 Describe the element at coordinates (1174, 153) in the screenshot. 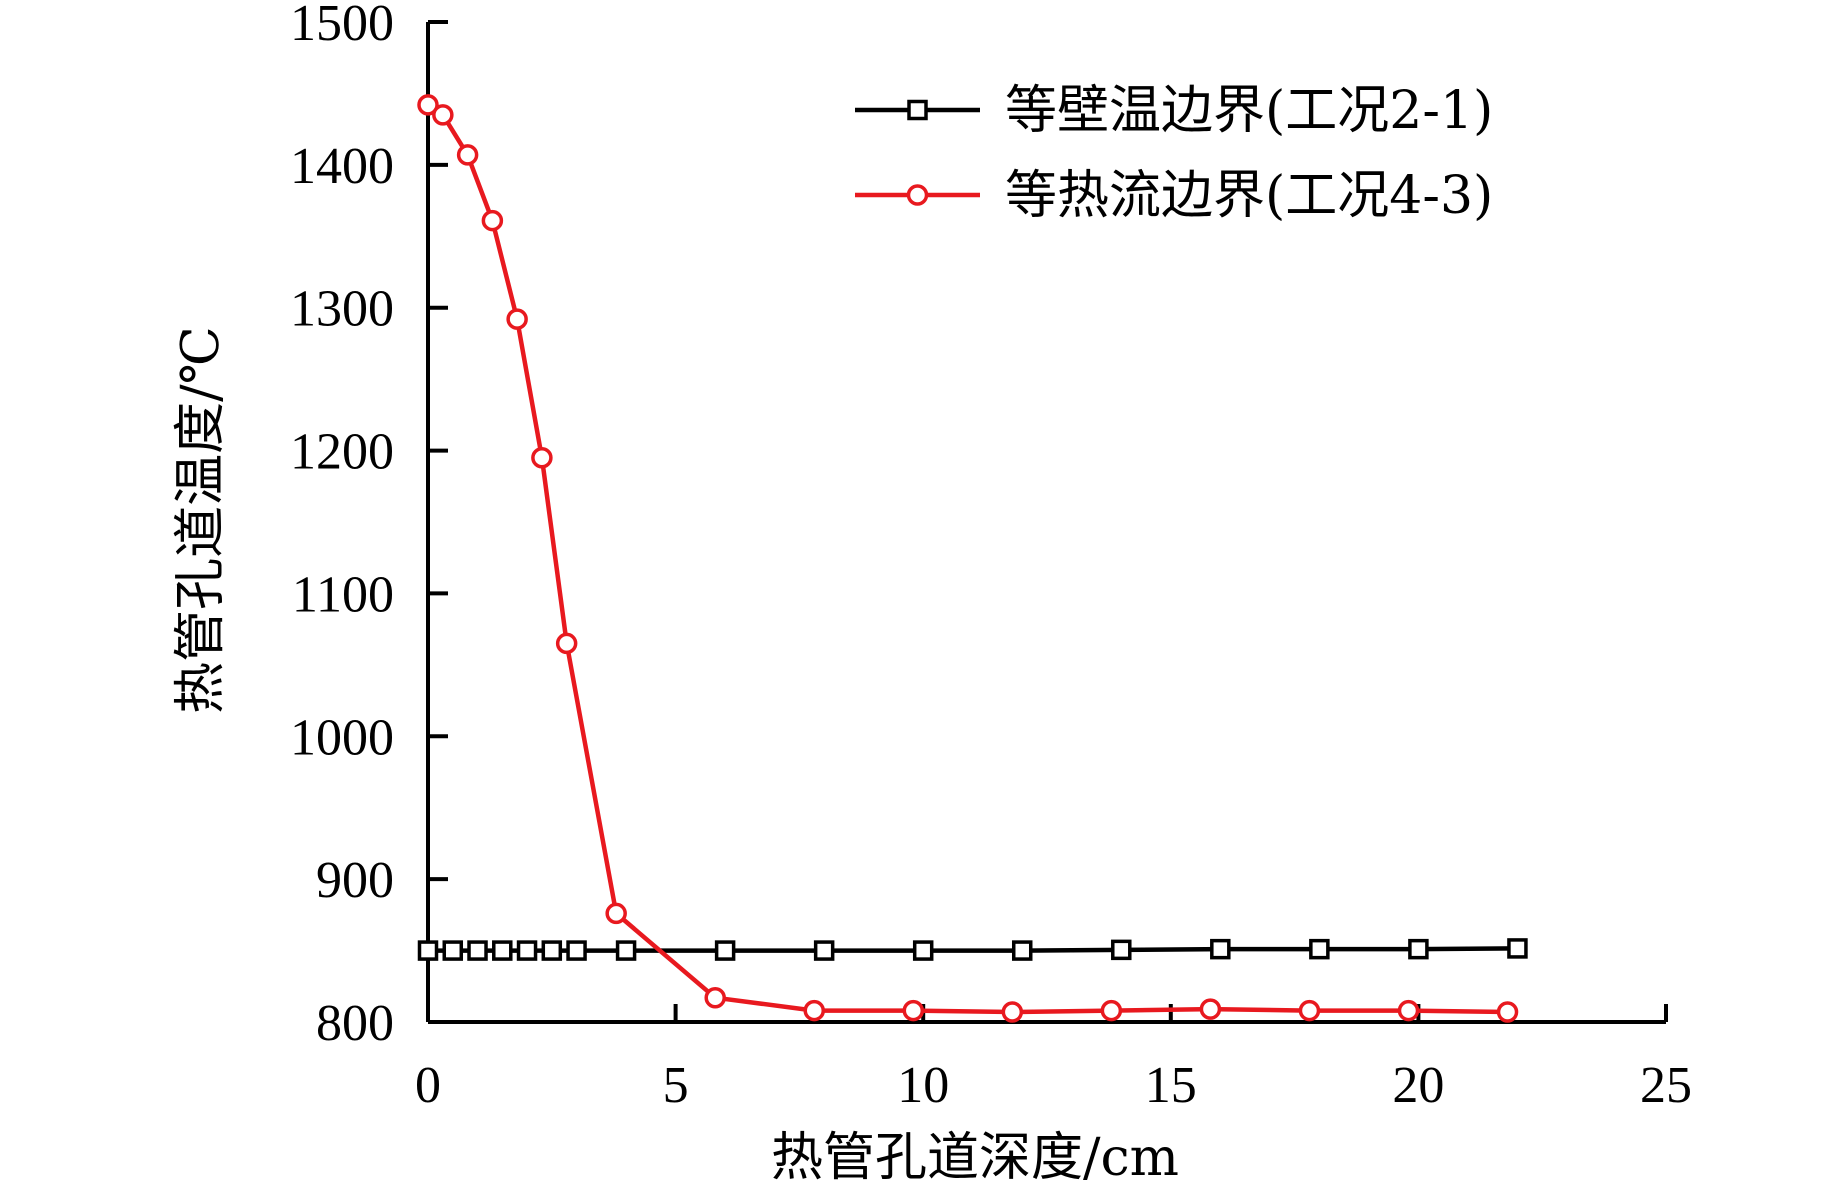

I see `legend: 等壁温边界(工况2-1) 等热流边界(工况4-3)` at that location.